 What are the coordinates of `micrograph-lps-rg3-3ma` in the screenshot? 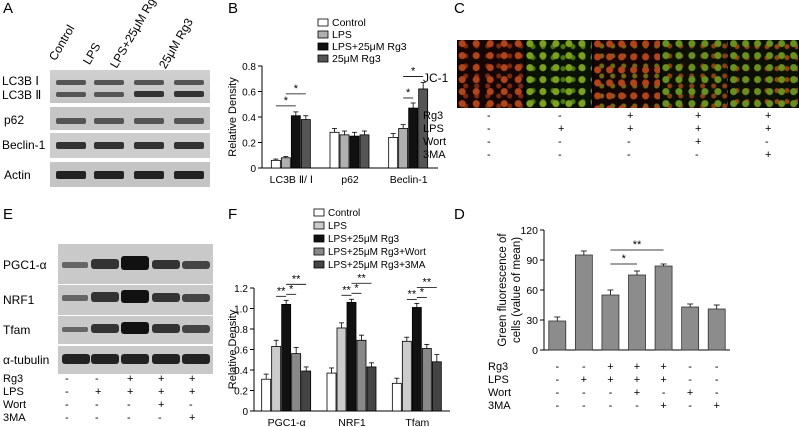 It's located at (764, 74).